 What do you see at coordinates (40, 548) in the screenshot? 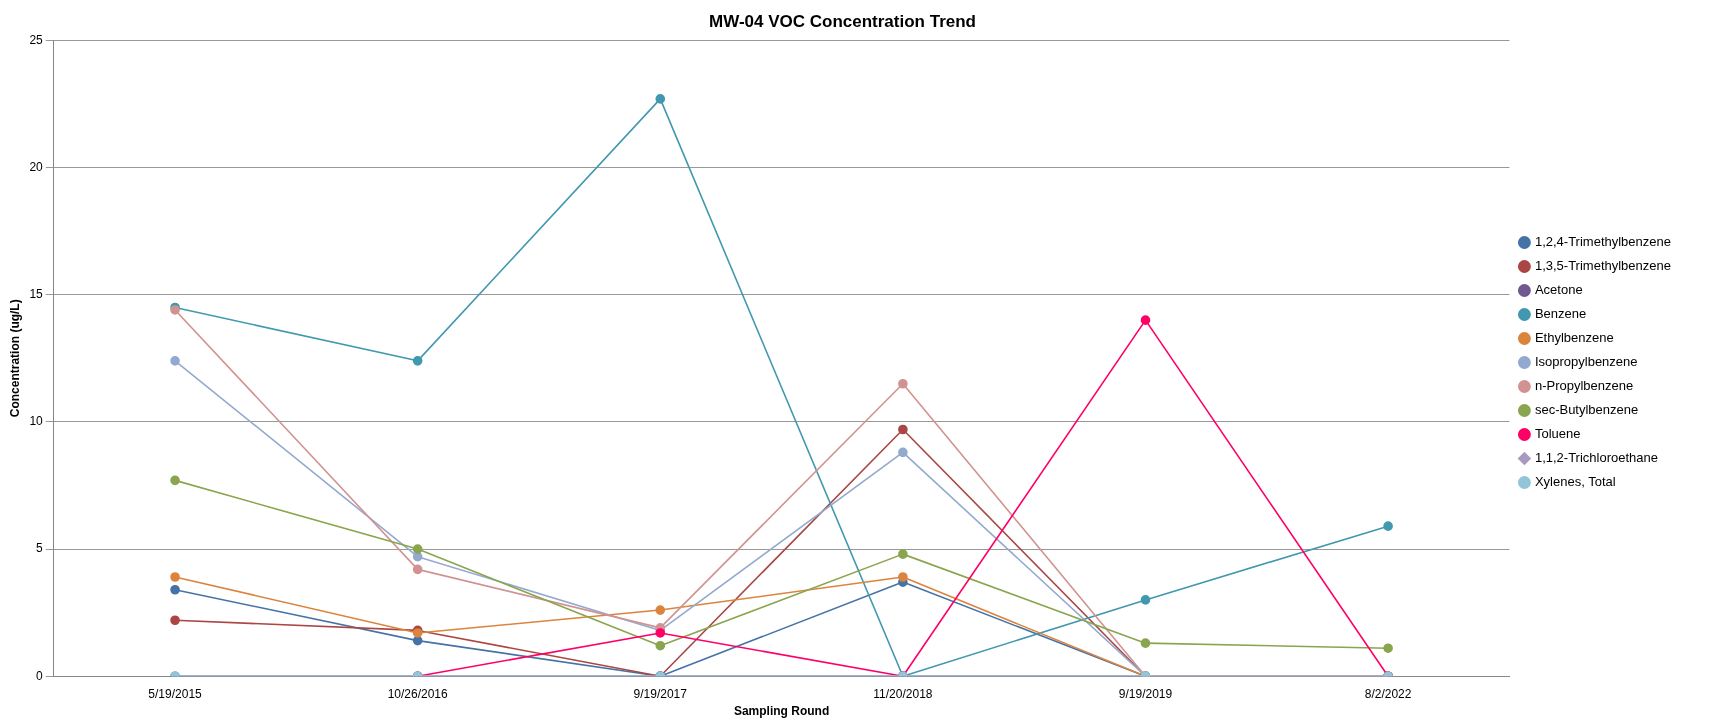
I see `y-tick-label: 5` at bounding box center [40, 548].